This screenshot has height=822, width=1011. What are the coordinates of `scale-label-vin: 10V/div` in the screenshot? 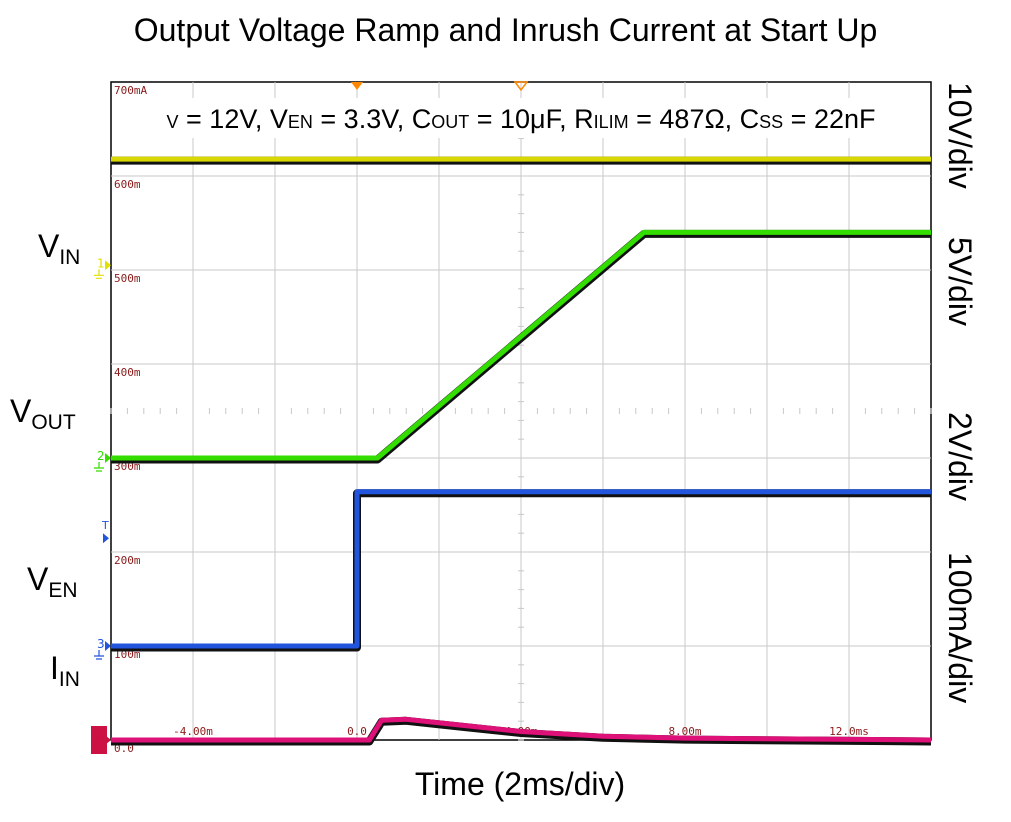 It's located at (960, 135).